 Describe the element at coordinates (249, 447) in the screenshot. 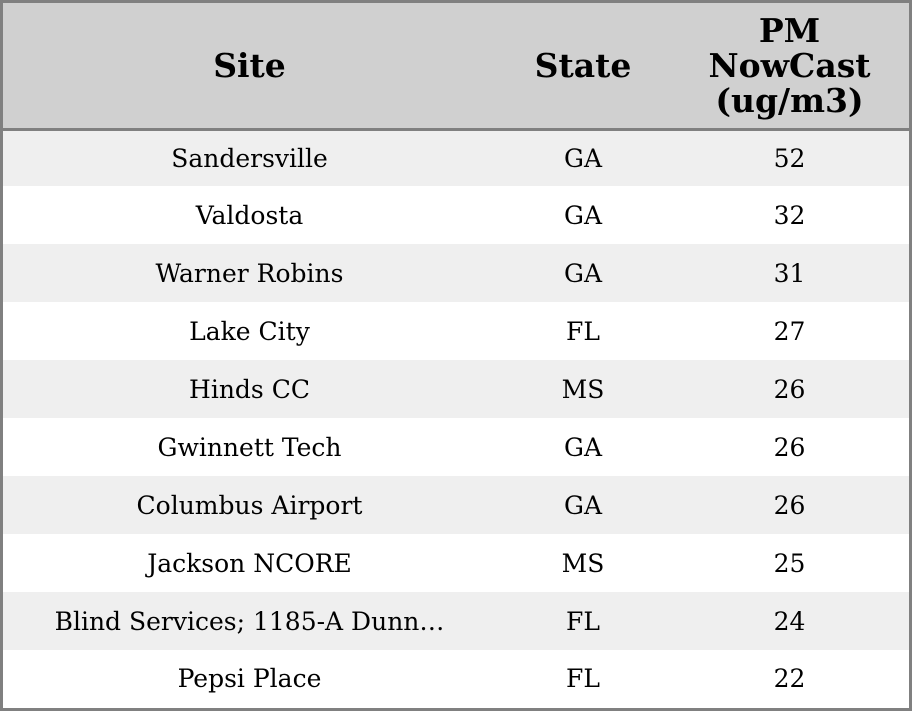

I see `cell-site: Gwinnett Tech` at that location.